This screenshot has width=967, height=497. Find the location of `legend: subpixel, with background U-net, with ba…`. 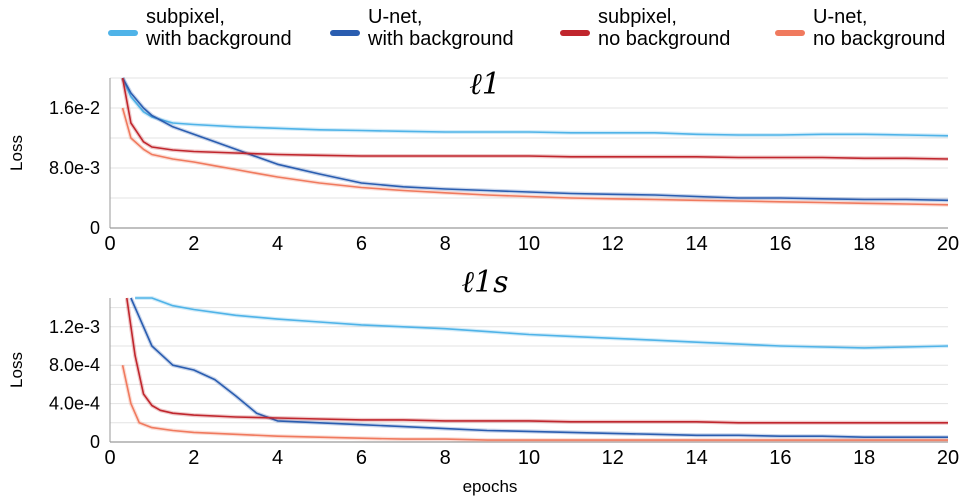

legend: subpixel, with background U-net, with ba… is located at coordinates (483, 32).